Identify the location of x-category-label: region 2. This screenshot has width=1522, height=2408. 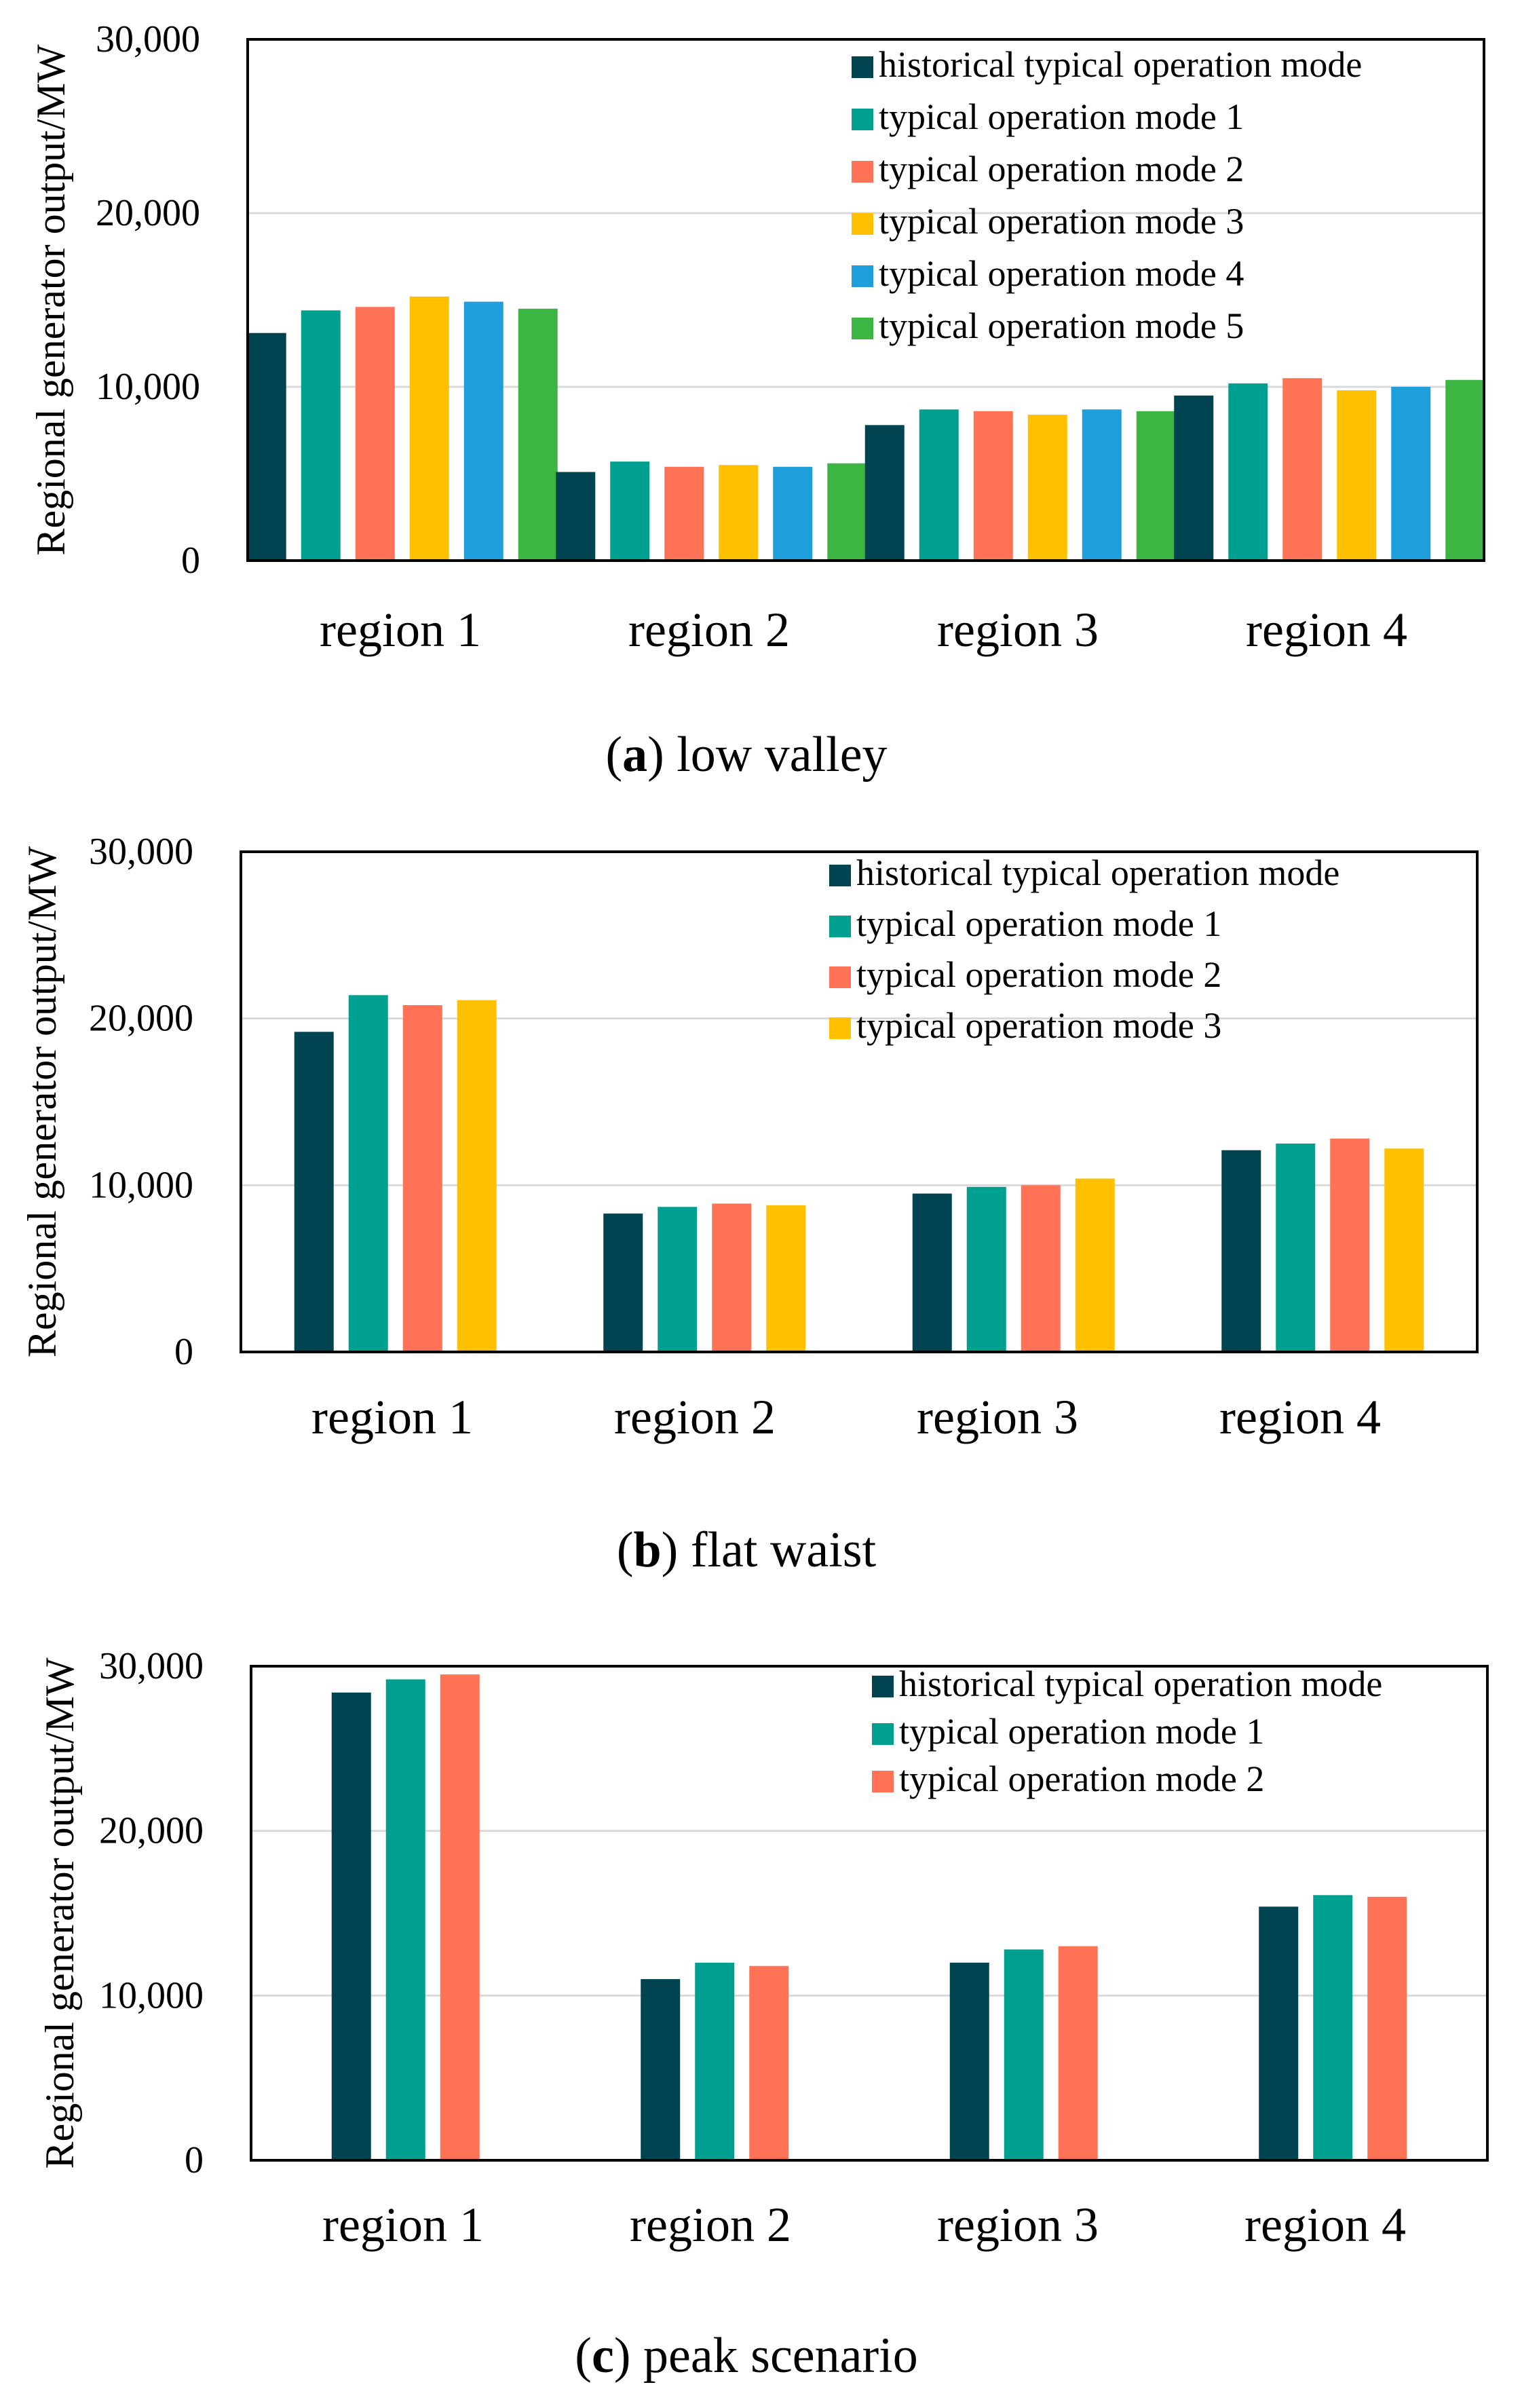
(695, 1417).